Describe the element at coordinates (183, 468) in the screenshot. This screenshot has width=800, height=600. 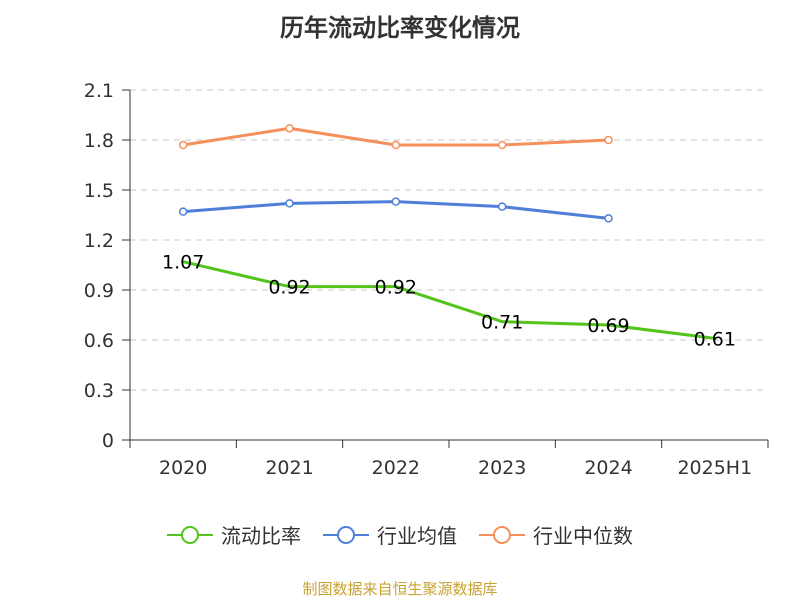
I see `x-tick-label: 2020` at that location.